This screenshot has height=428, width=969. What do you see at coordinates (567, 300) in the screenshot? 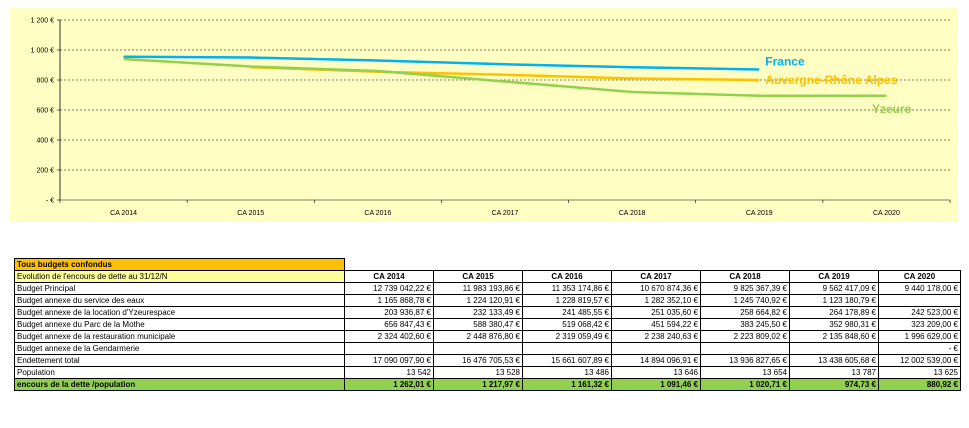
I see `value-cell: 1 228 819,57 €` at bounding box center [567, 300].